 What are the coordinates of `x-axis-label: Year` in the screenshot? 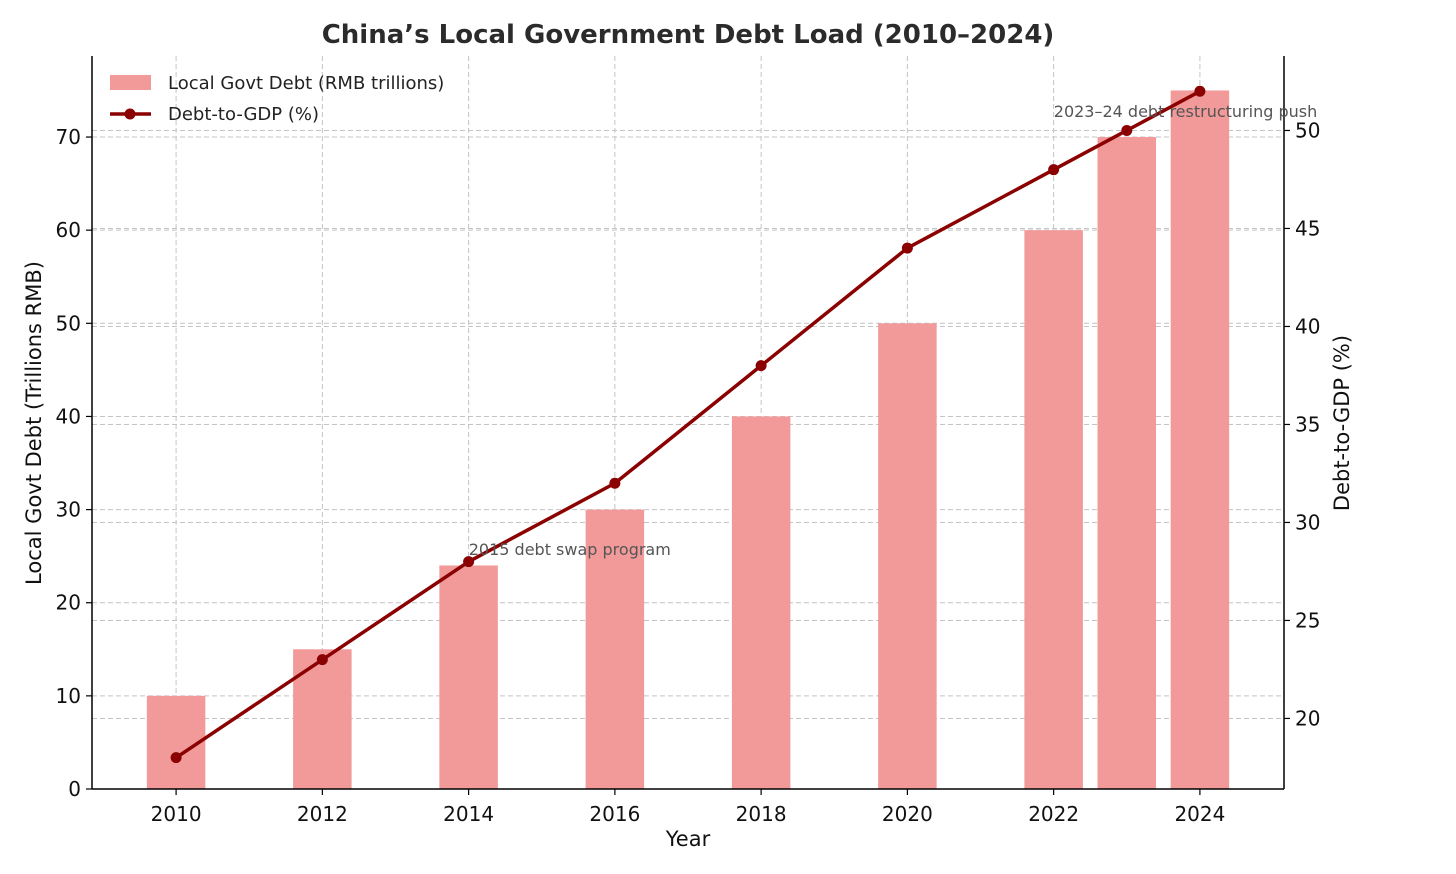 It's located at (688, 839).